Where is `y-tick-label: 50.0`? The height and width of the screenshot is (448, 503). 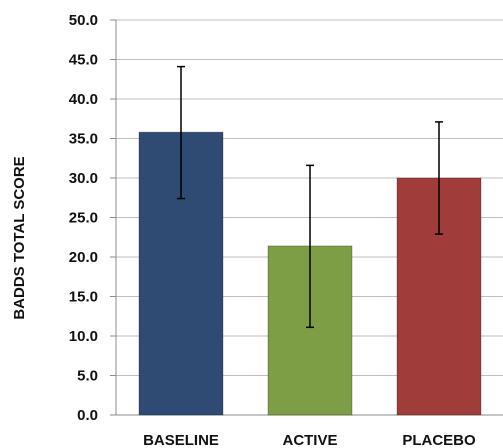
y-tick-label: 50.0 is located at coordinates (83, 20).